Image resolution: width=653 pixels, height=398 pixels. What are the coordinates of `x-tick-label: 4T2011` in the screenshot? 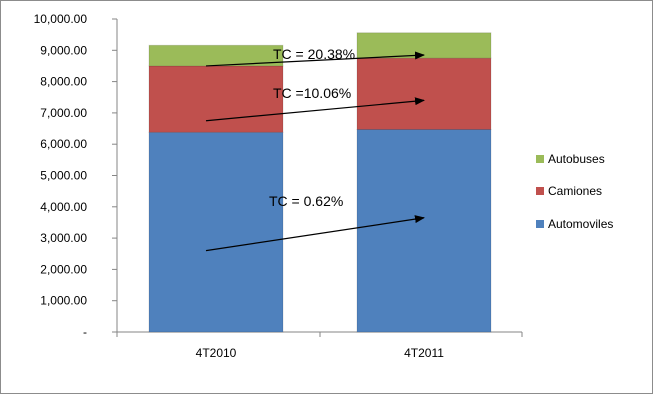 It's located at (424, 353).